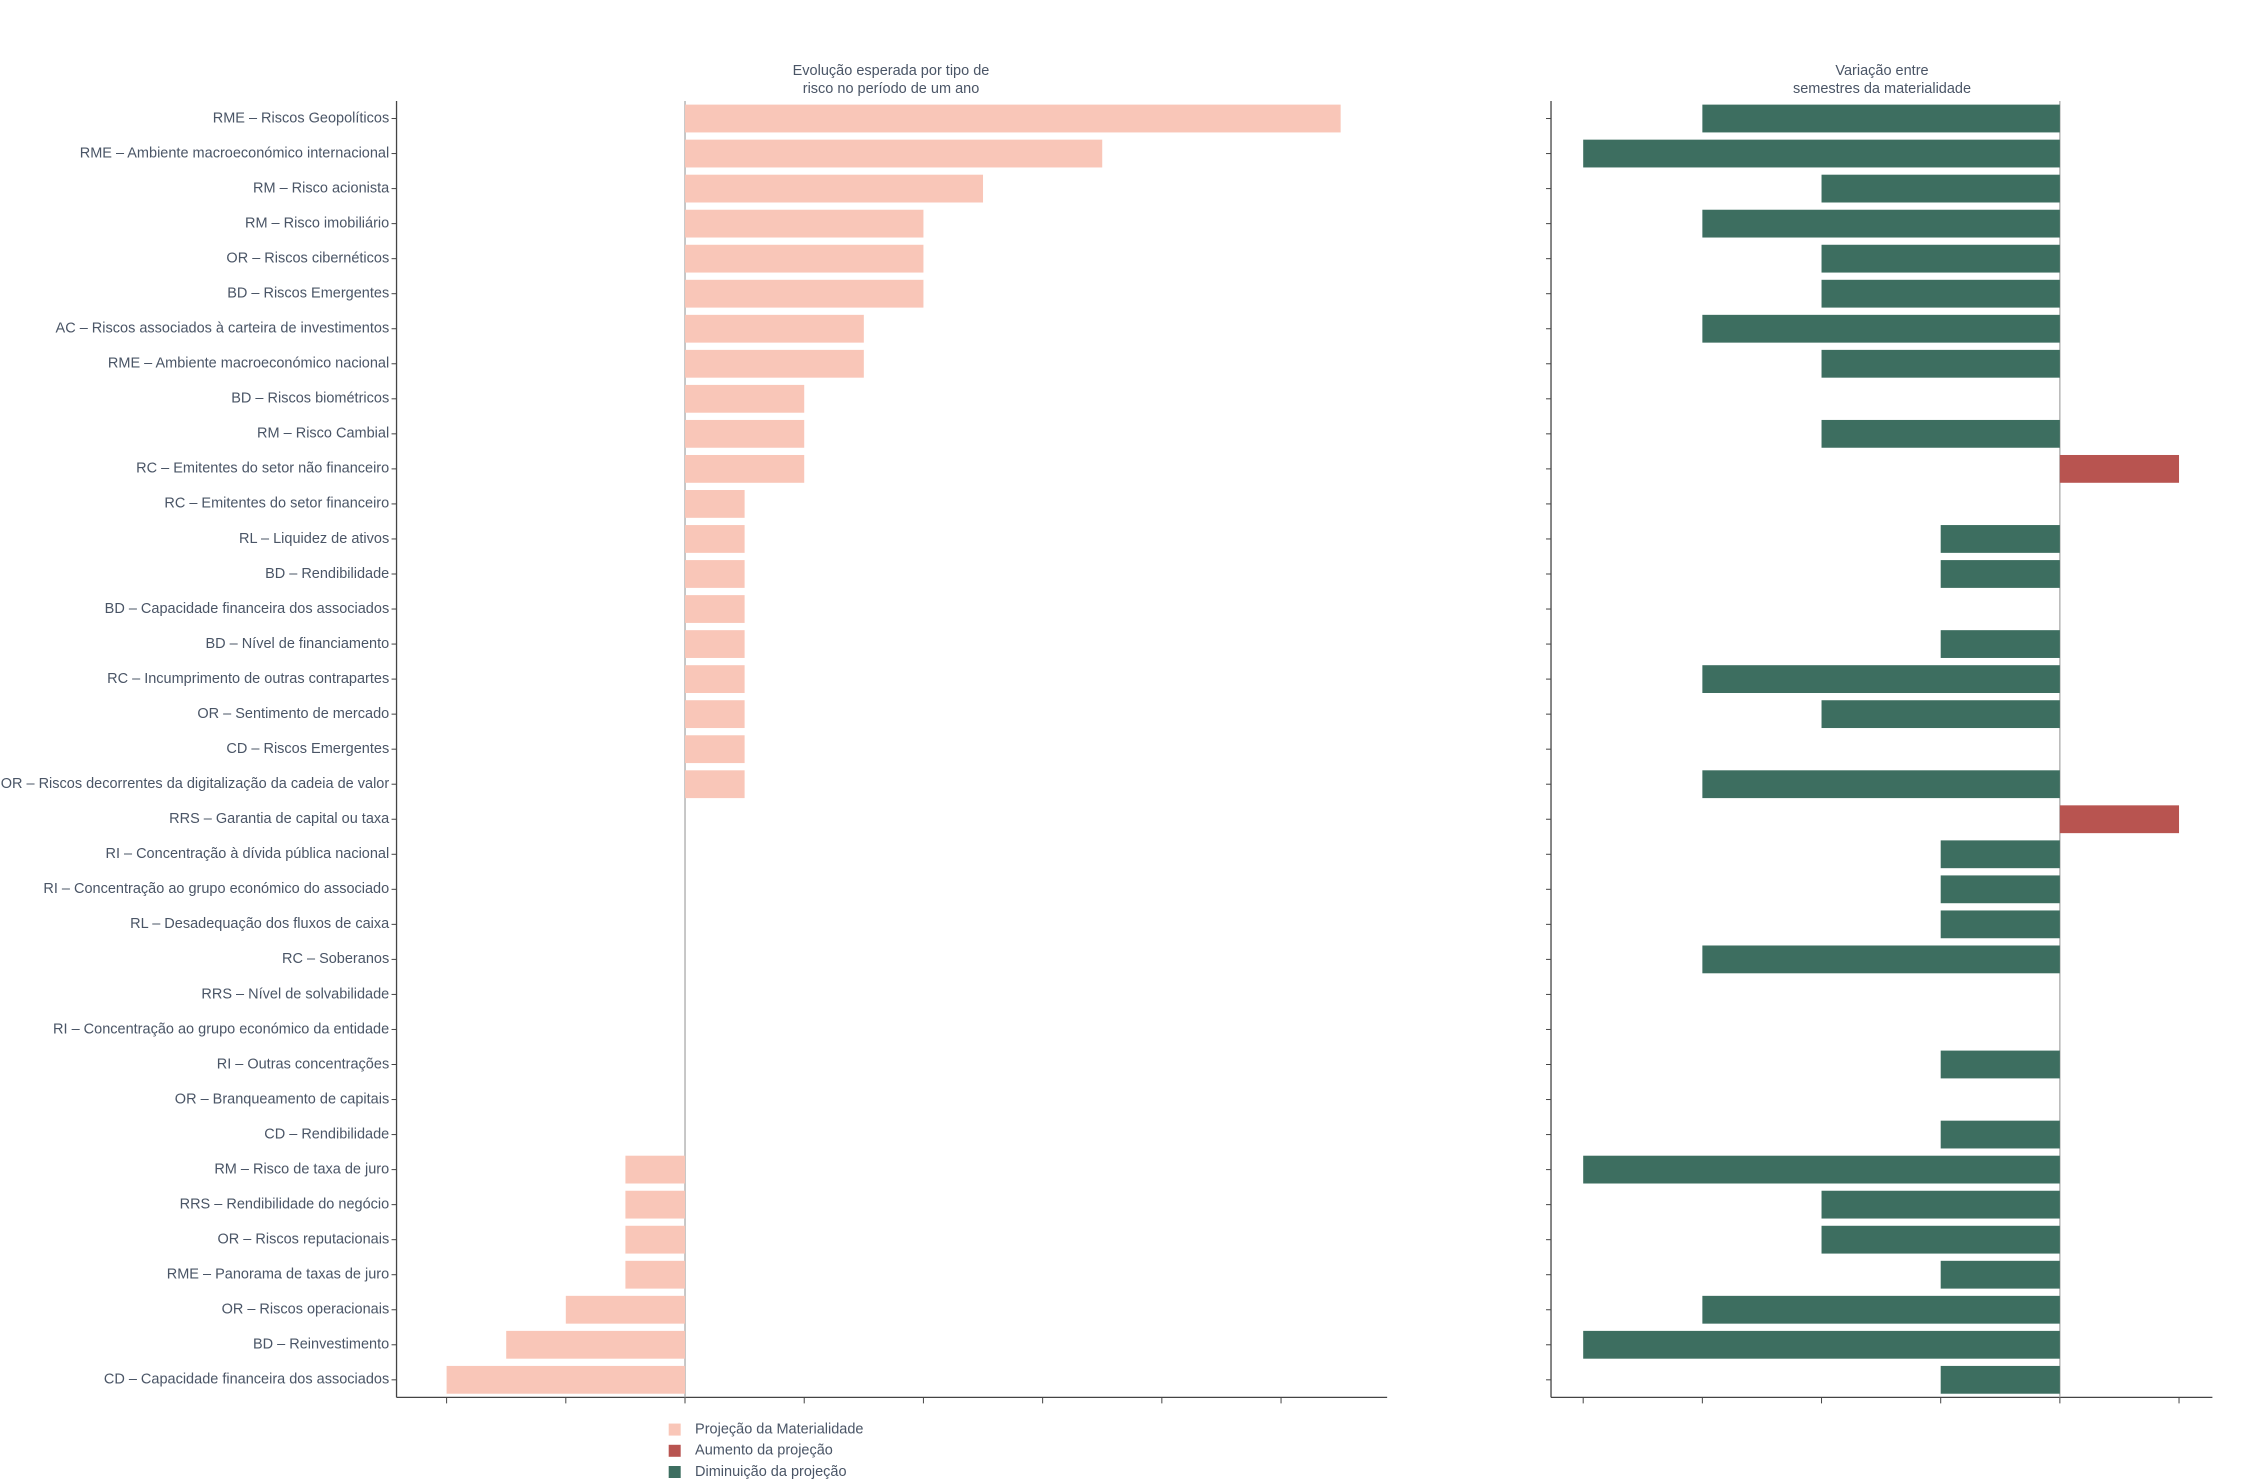 Image resolution: width=2268 pixels, height=1484 pixels. Describe the element at coordinates (327, 574) in the screenshot. I see `y-tick-label: BD – Rendibilidade` at that location.